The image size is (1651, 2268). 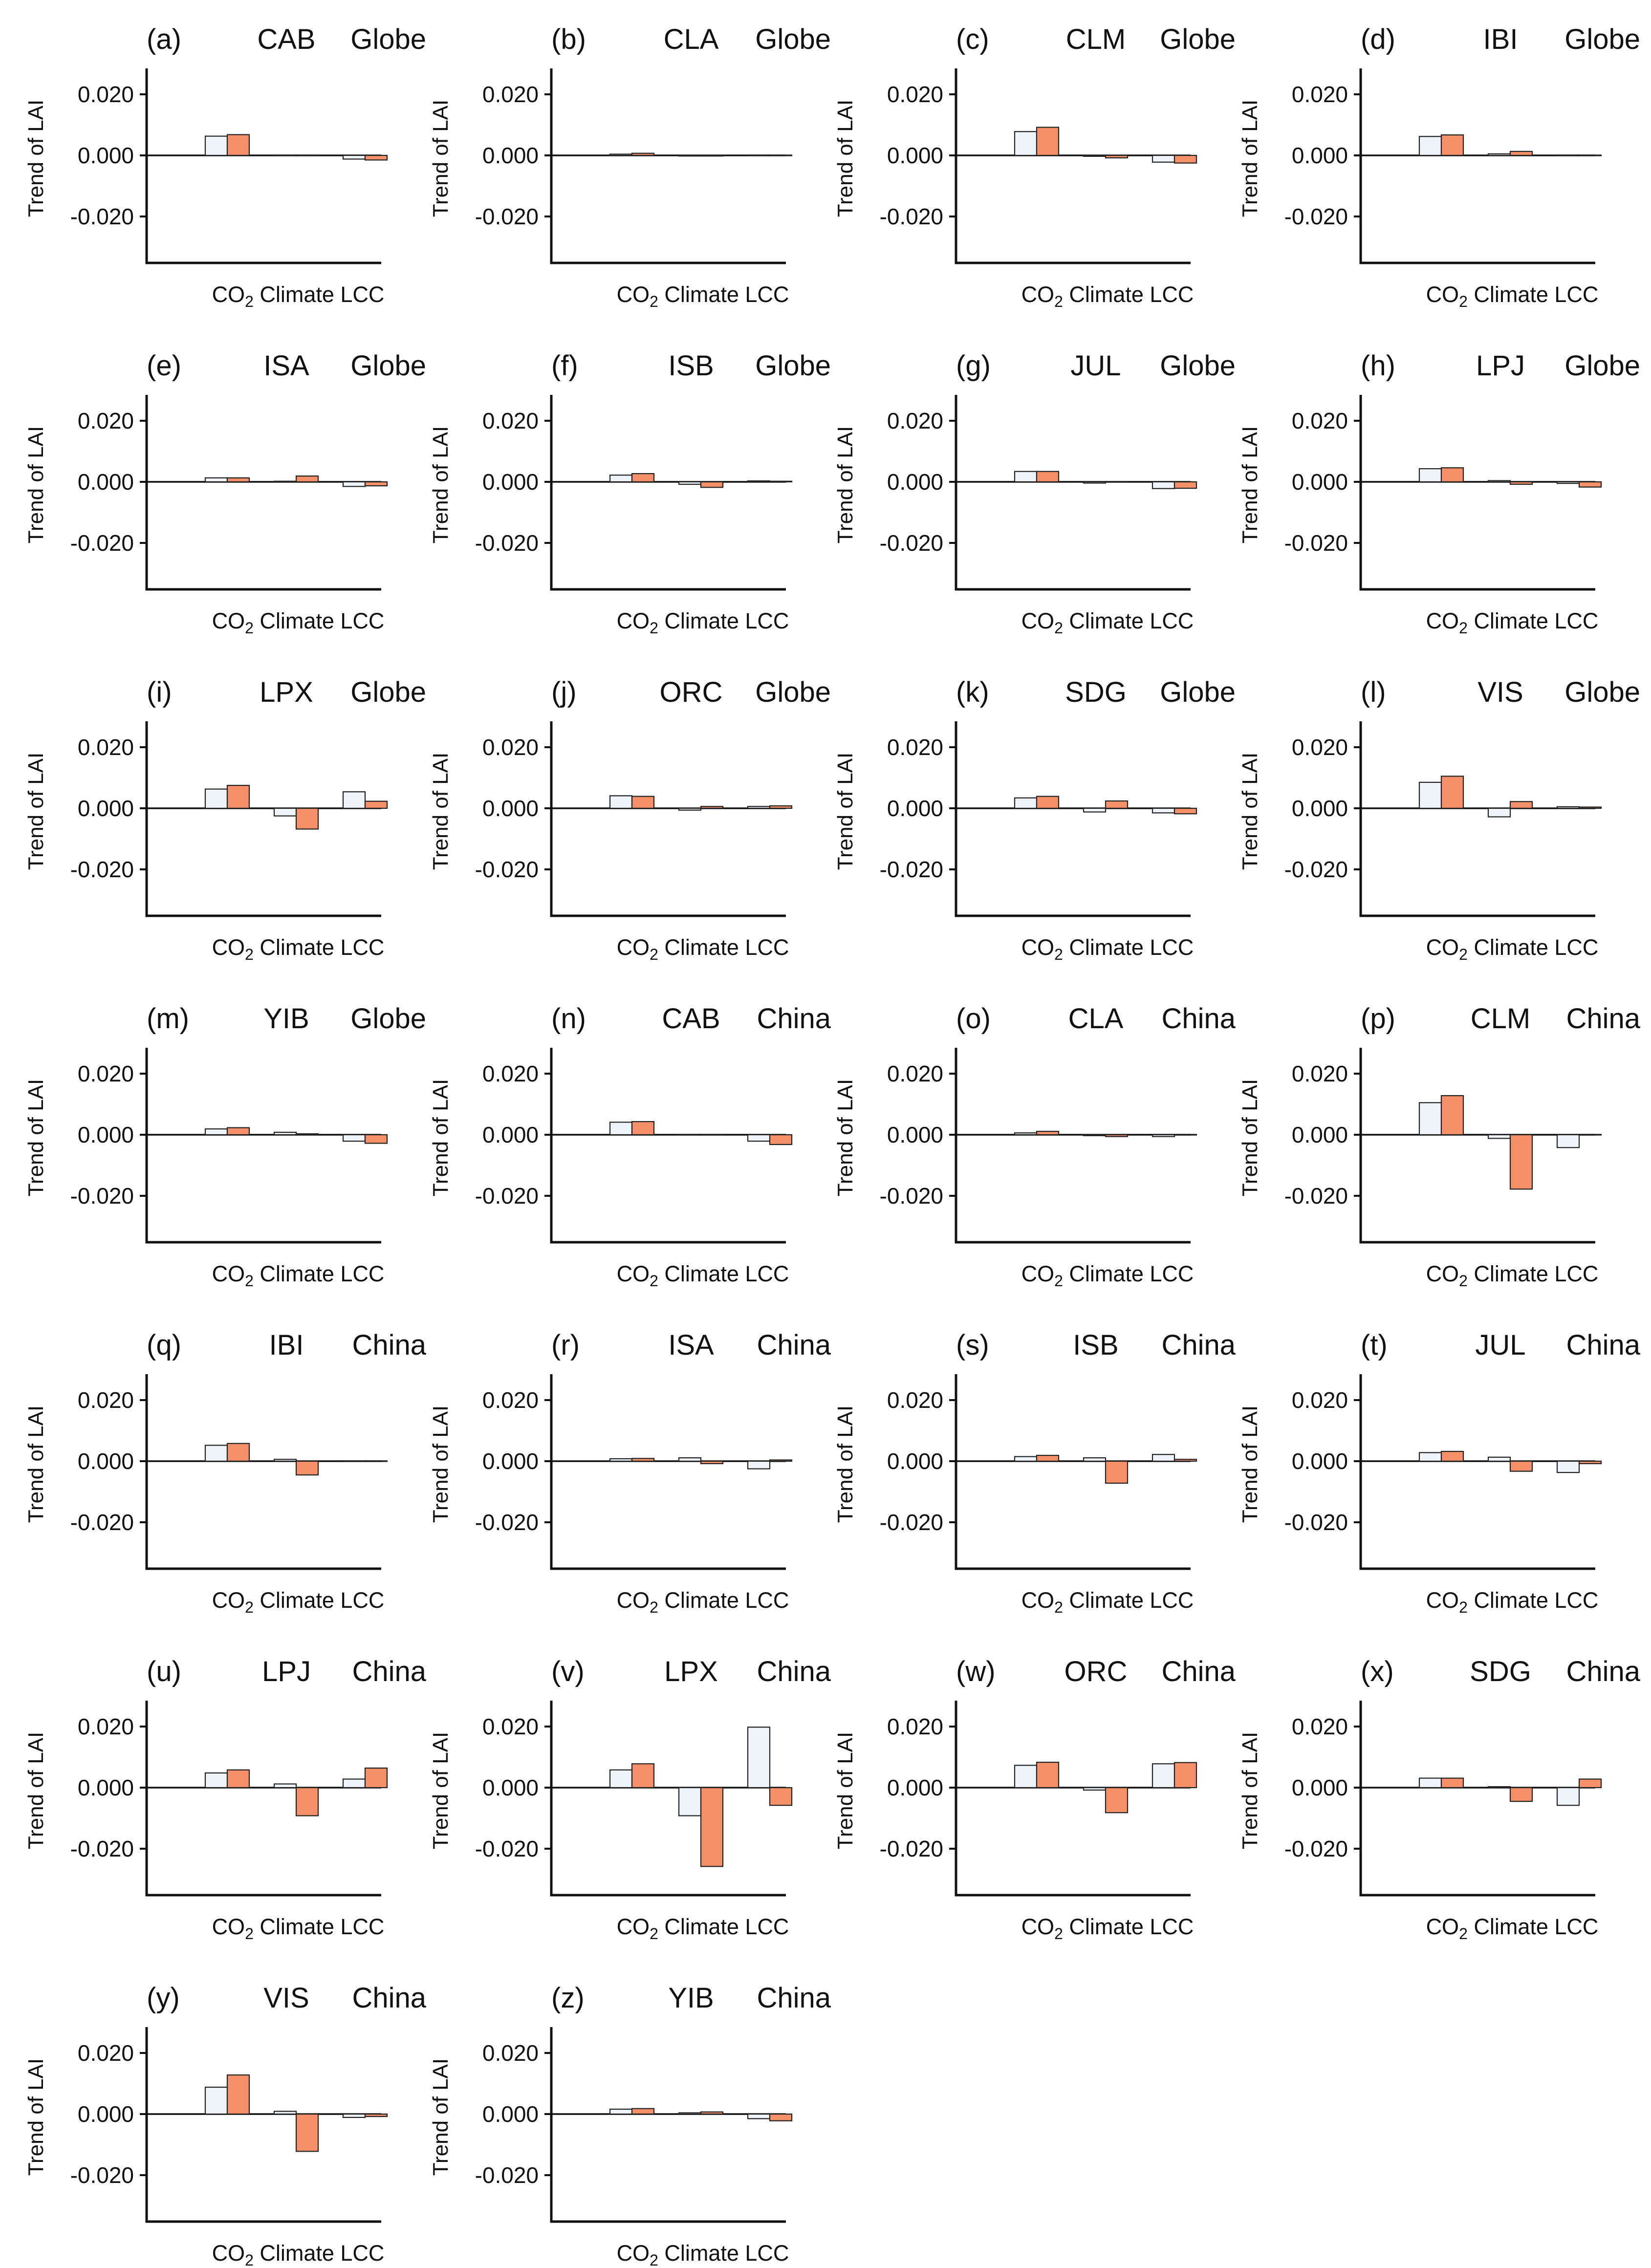 I want to click on panel-label: (u), so click(x=164, y=1671).